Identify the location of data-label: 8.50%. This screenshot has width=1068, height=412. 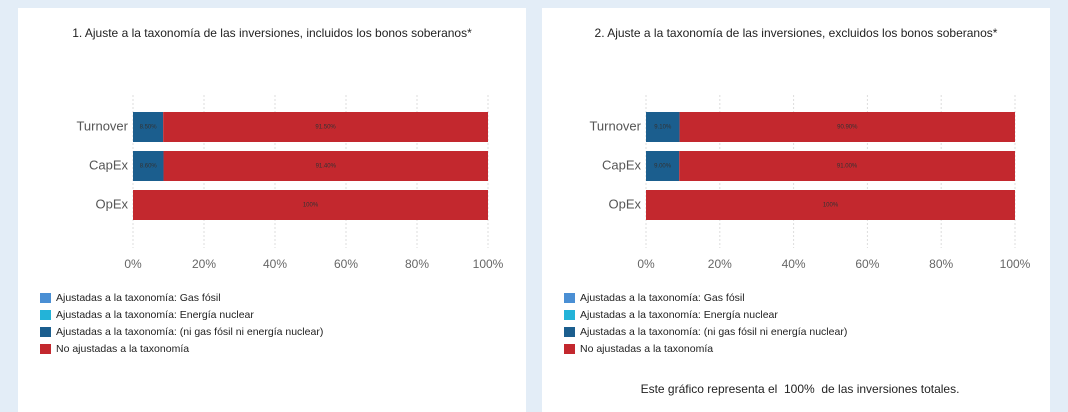
(149, 128).